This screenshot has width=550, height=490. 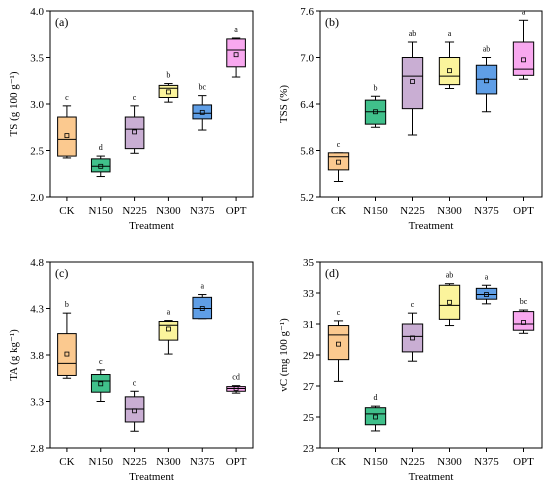 I want to click on box-ck: b, so click(x=67, y=339).